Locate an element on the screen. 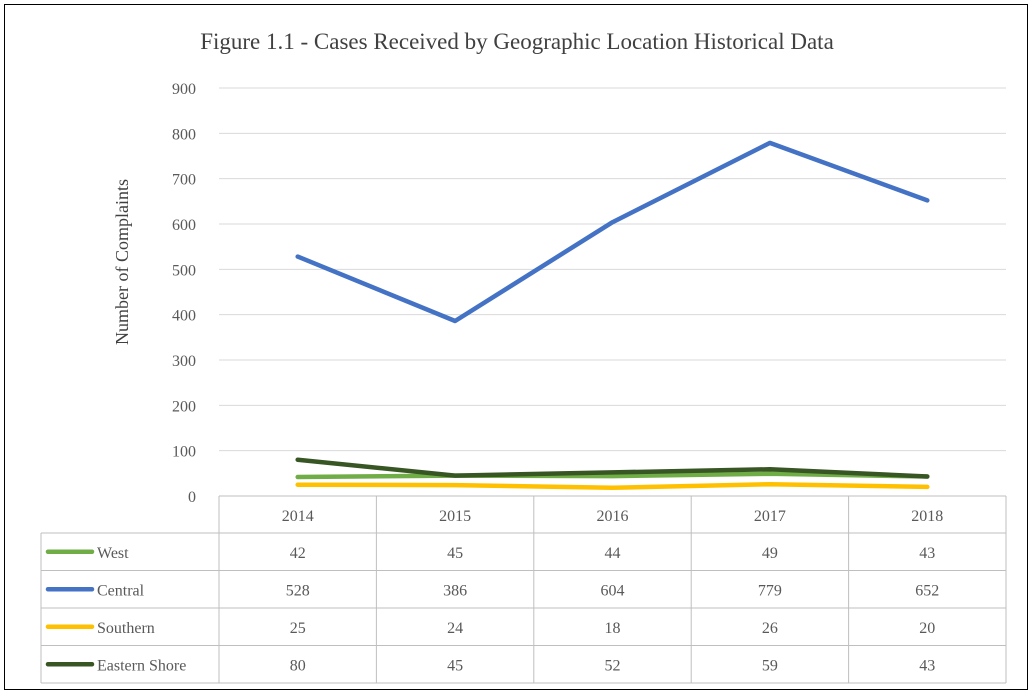 Image resolution: width=1034 pixels, height=696 pixels. table-cell-west: 45 is located at coordinates (455, 553).